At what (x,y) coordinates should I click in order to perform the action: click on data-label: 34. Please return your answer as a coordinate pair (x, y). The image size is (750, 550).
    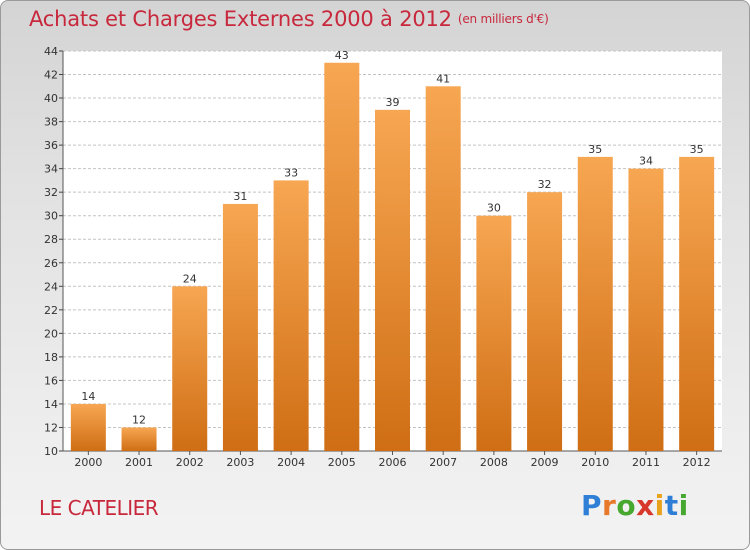
    Looking at the image, I should click on (646, 161).